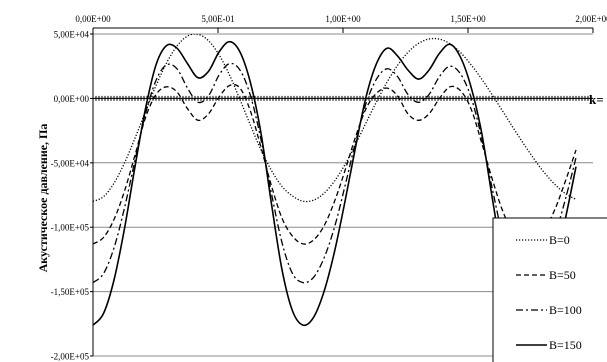 The height and width of the screenshot is (362, 607). I want to click on legend-box, so click(549, 289).